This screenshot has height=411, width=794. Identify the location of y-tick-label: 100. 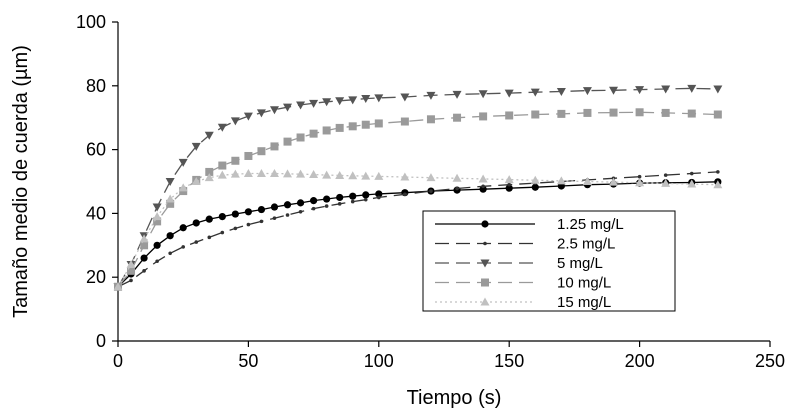
(91, 22).